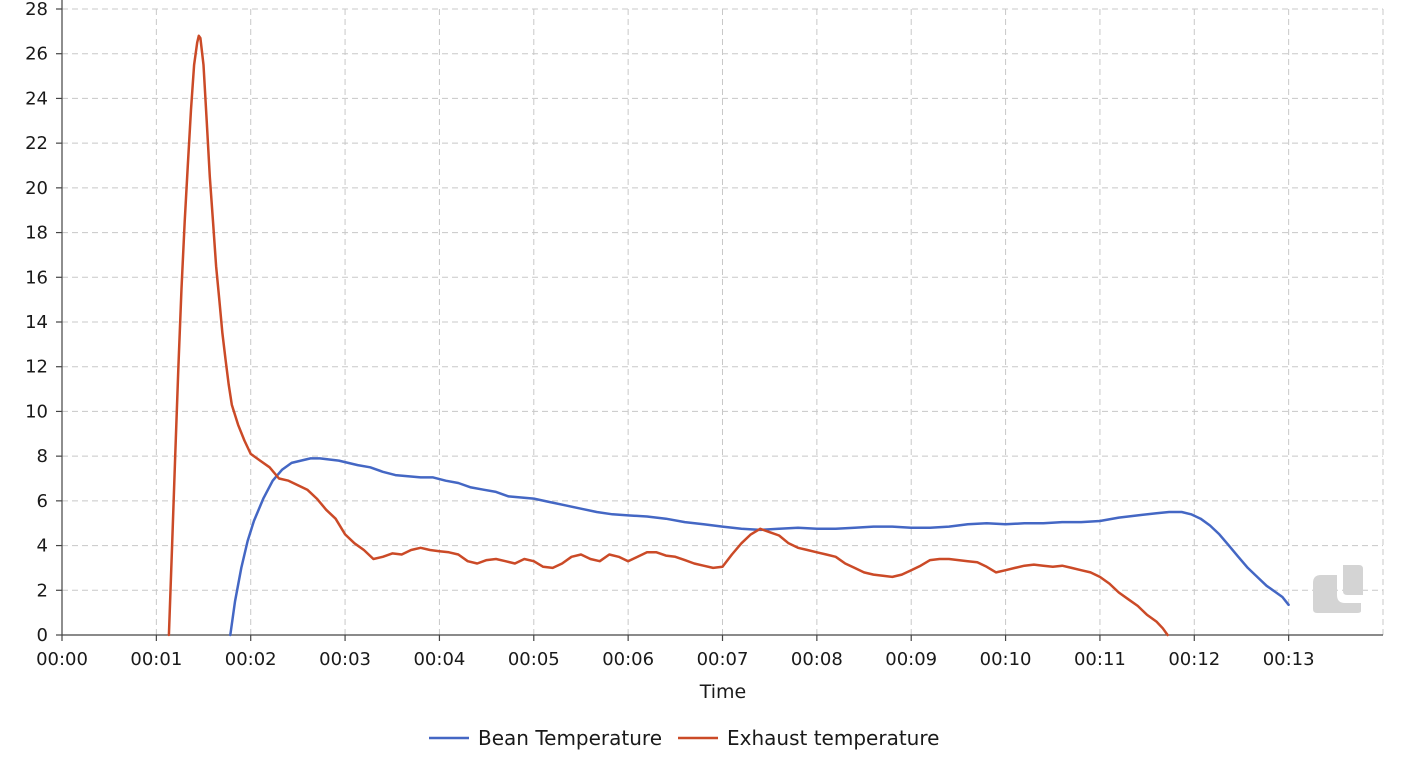 This screenshot has width=1412, height=766. What do you see at coordinates (36, 143) in the screenshot?
I see `y-tick-label: 22` at bounding box center [36, 143].